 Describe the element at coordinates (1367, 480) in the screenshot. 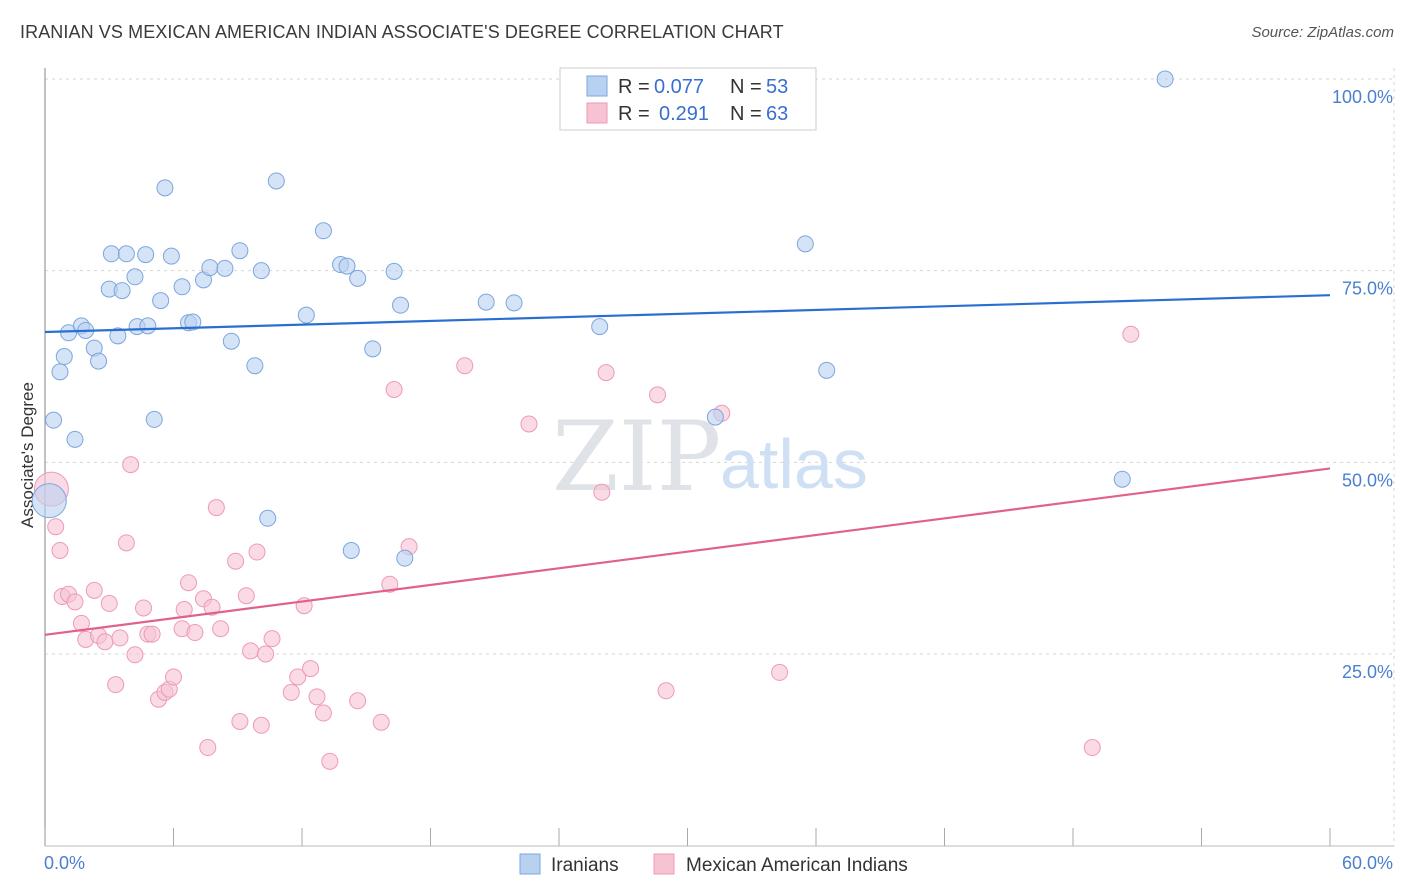

I see `y-tick-label-1: 50.0%` at that location.